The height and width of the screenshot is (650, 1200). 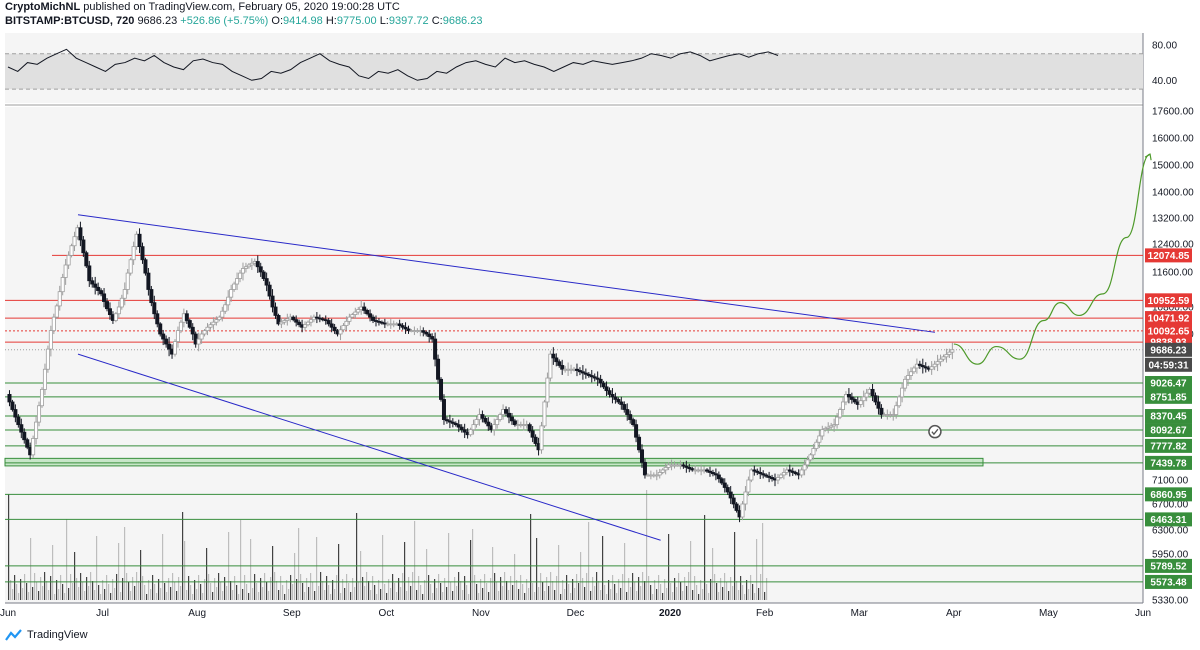 What do you see at coordinates (43, 7) in the screenshot?
I see `author-name: CryptoMichNL` at bounding box center [43, 7].